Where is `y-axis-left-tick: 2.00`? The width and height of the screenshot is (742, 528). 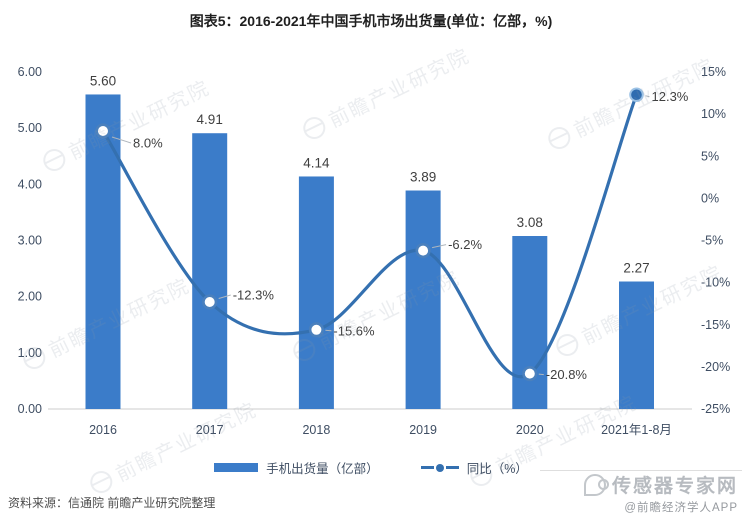
y-axis-left-tick: 2.00 is located at coordinates (30, 297).